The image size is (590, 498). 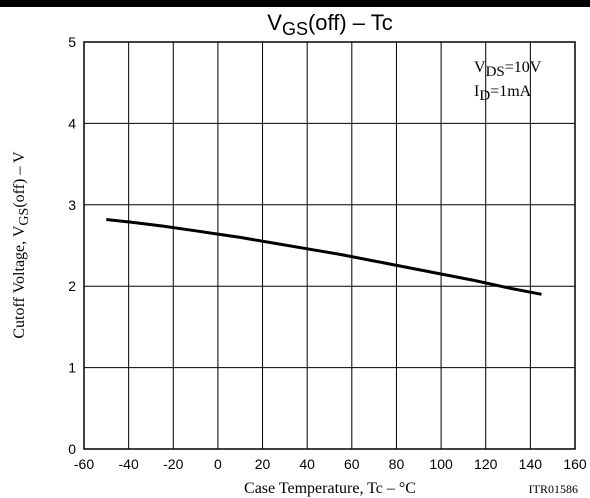 What do you see at coordinates (72, 286) in the screenshot?
I see `y-tick-label: 2` at bounding box center [72, 286].